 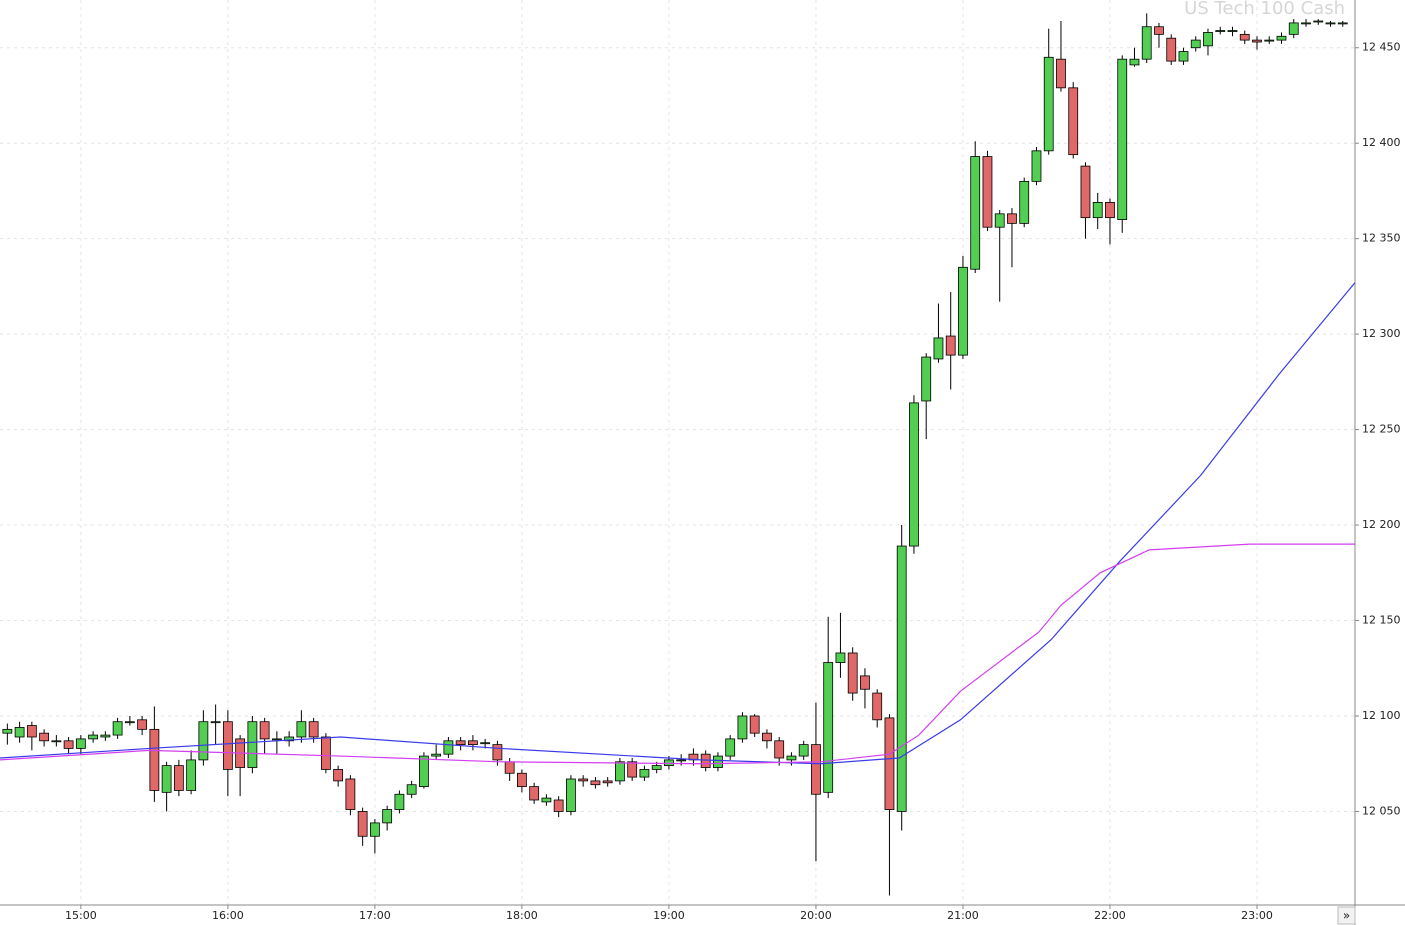 I want to click on y-tick-label: 12 050, so click(x=1381, y=810).